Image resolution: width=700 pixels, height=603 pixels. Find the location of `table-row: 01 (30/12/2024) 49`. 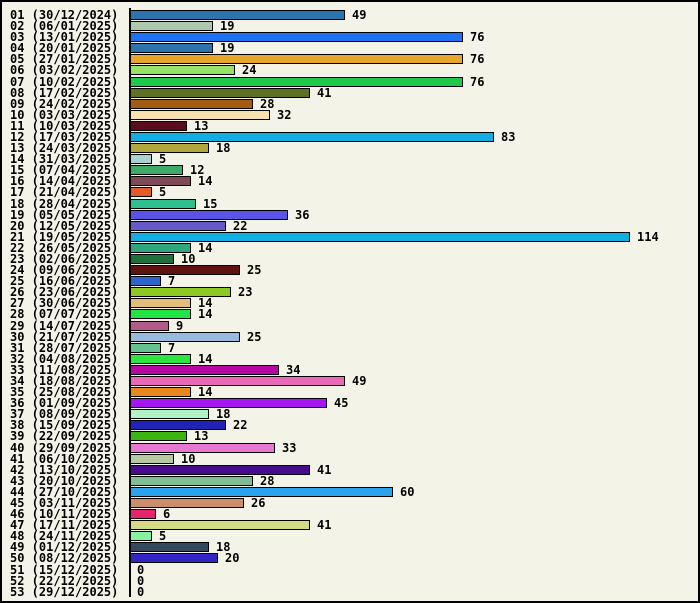

table-row: 01 (30/12/2024) 49 is located at coordinates (350, 15).